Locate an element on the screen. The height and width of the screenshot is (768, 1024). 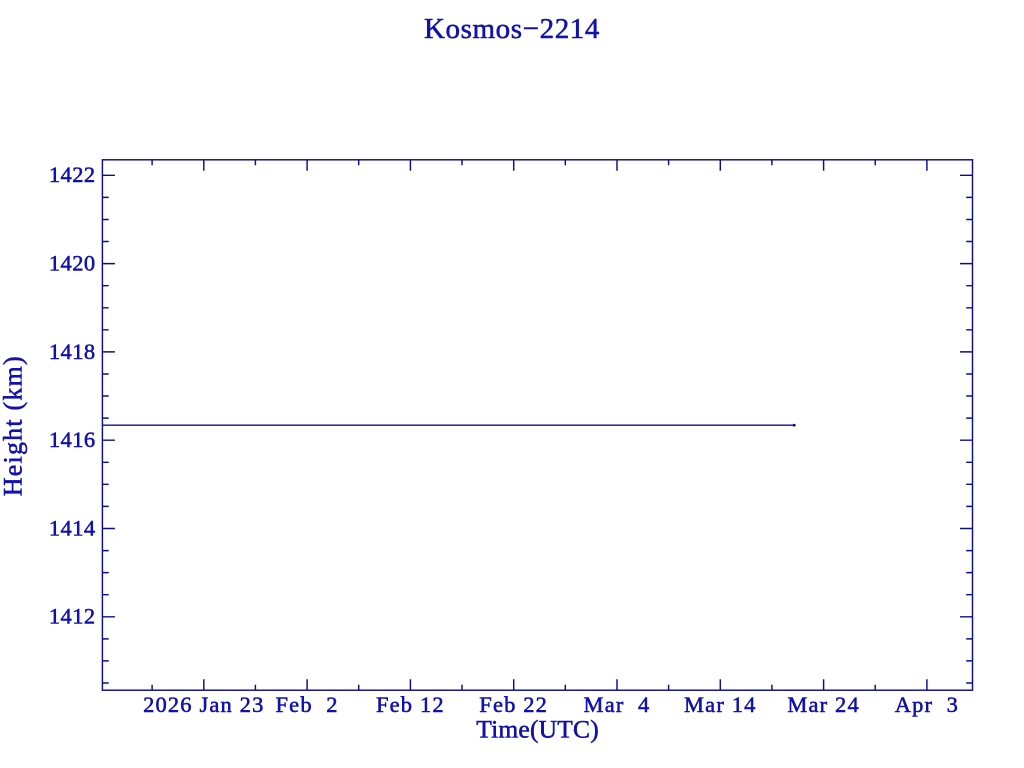
svg-text: Feb 12 is located at coordinates (410, 704).